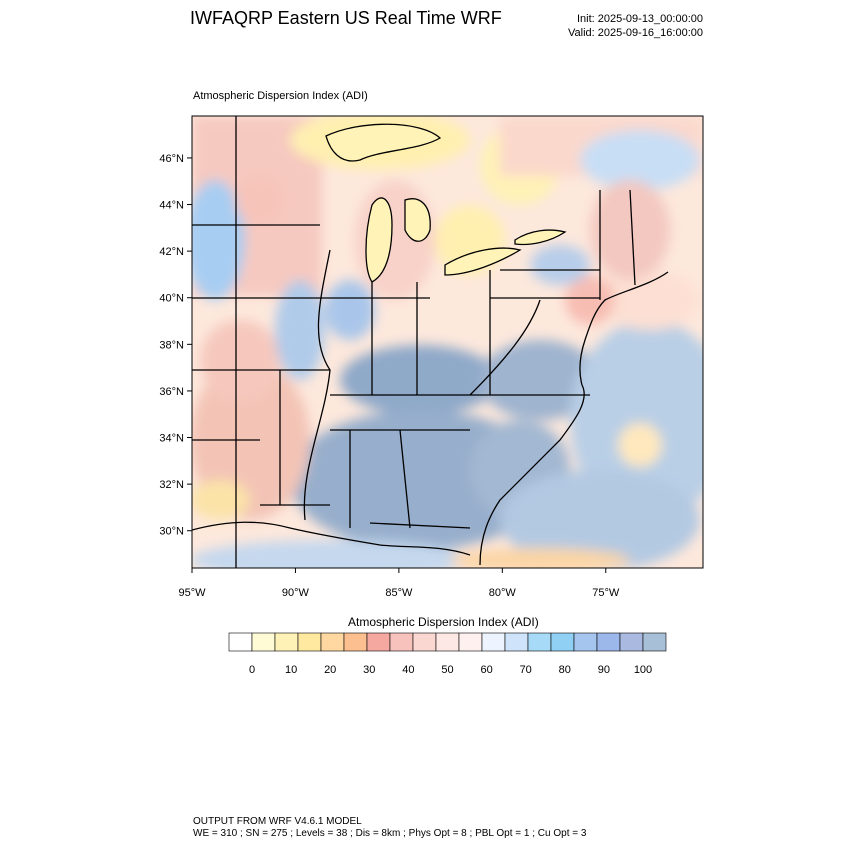 This screenshot has height=850, width=850. Describe the element at coordinates (330, 670) in the screenshot. I see `colorbar-tick-label: 20` at that location.